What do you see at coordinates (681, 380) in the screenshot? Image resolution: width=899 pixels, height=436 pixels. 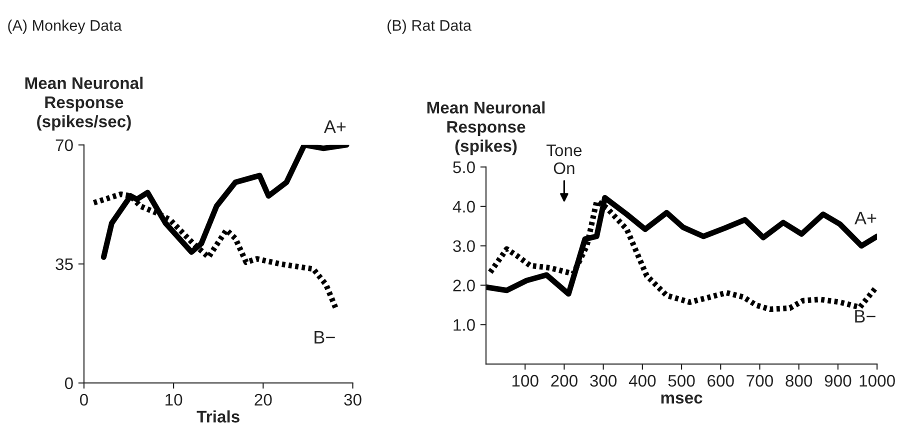 I see `x-tick-label: 500` at bounding box center [681, 380].